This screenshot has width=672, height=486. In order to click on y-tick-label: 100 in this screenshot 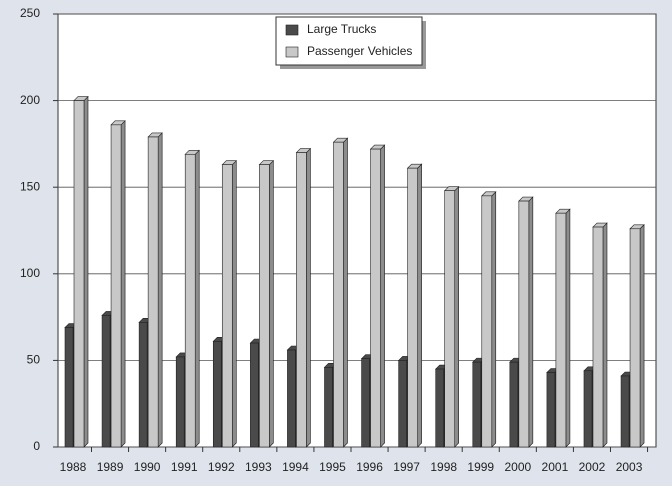, I will do `click(30, 273)`.